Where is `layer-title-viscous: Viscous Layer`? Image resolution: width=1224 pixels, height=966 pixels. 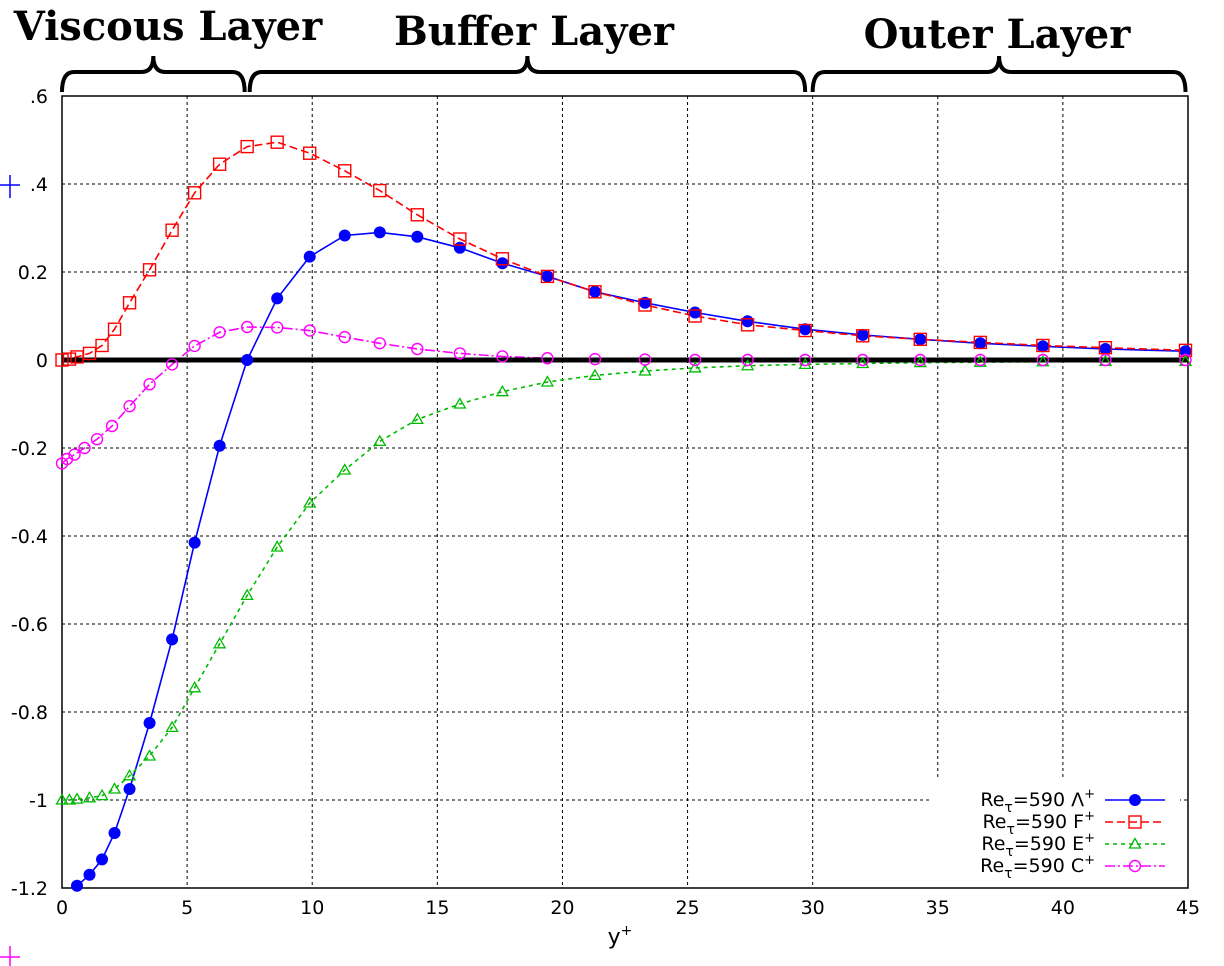
layer-title-viscous: Viscous Layer is located at coordinates (168, 26).